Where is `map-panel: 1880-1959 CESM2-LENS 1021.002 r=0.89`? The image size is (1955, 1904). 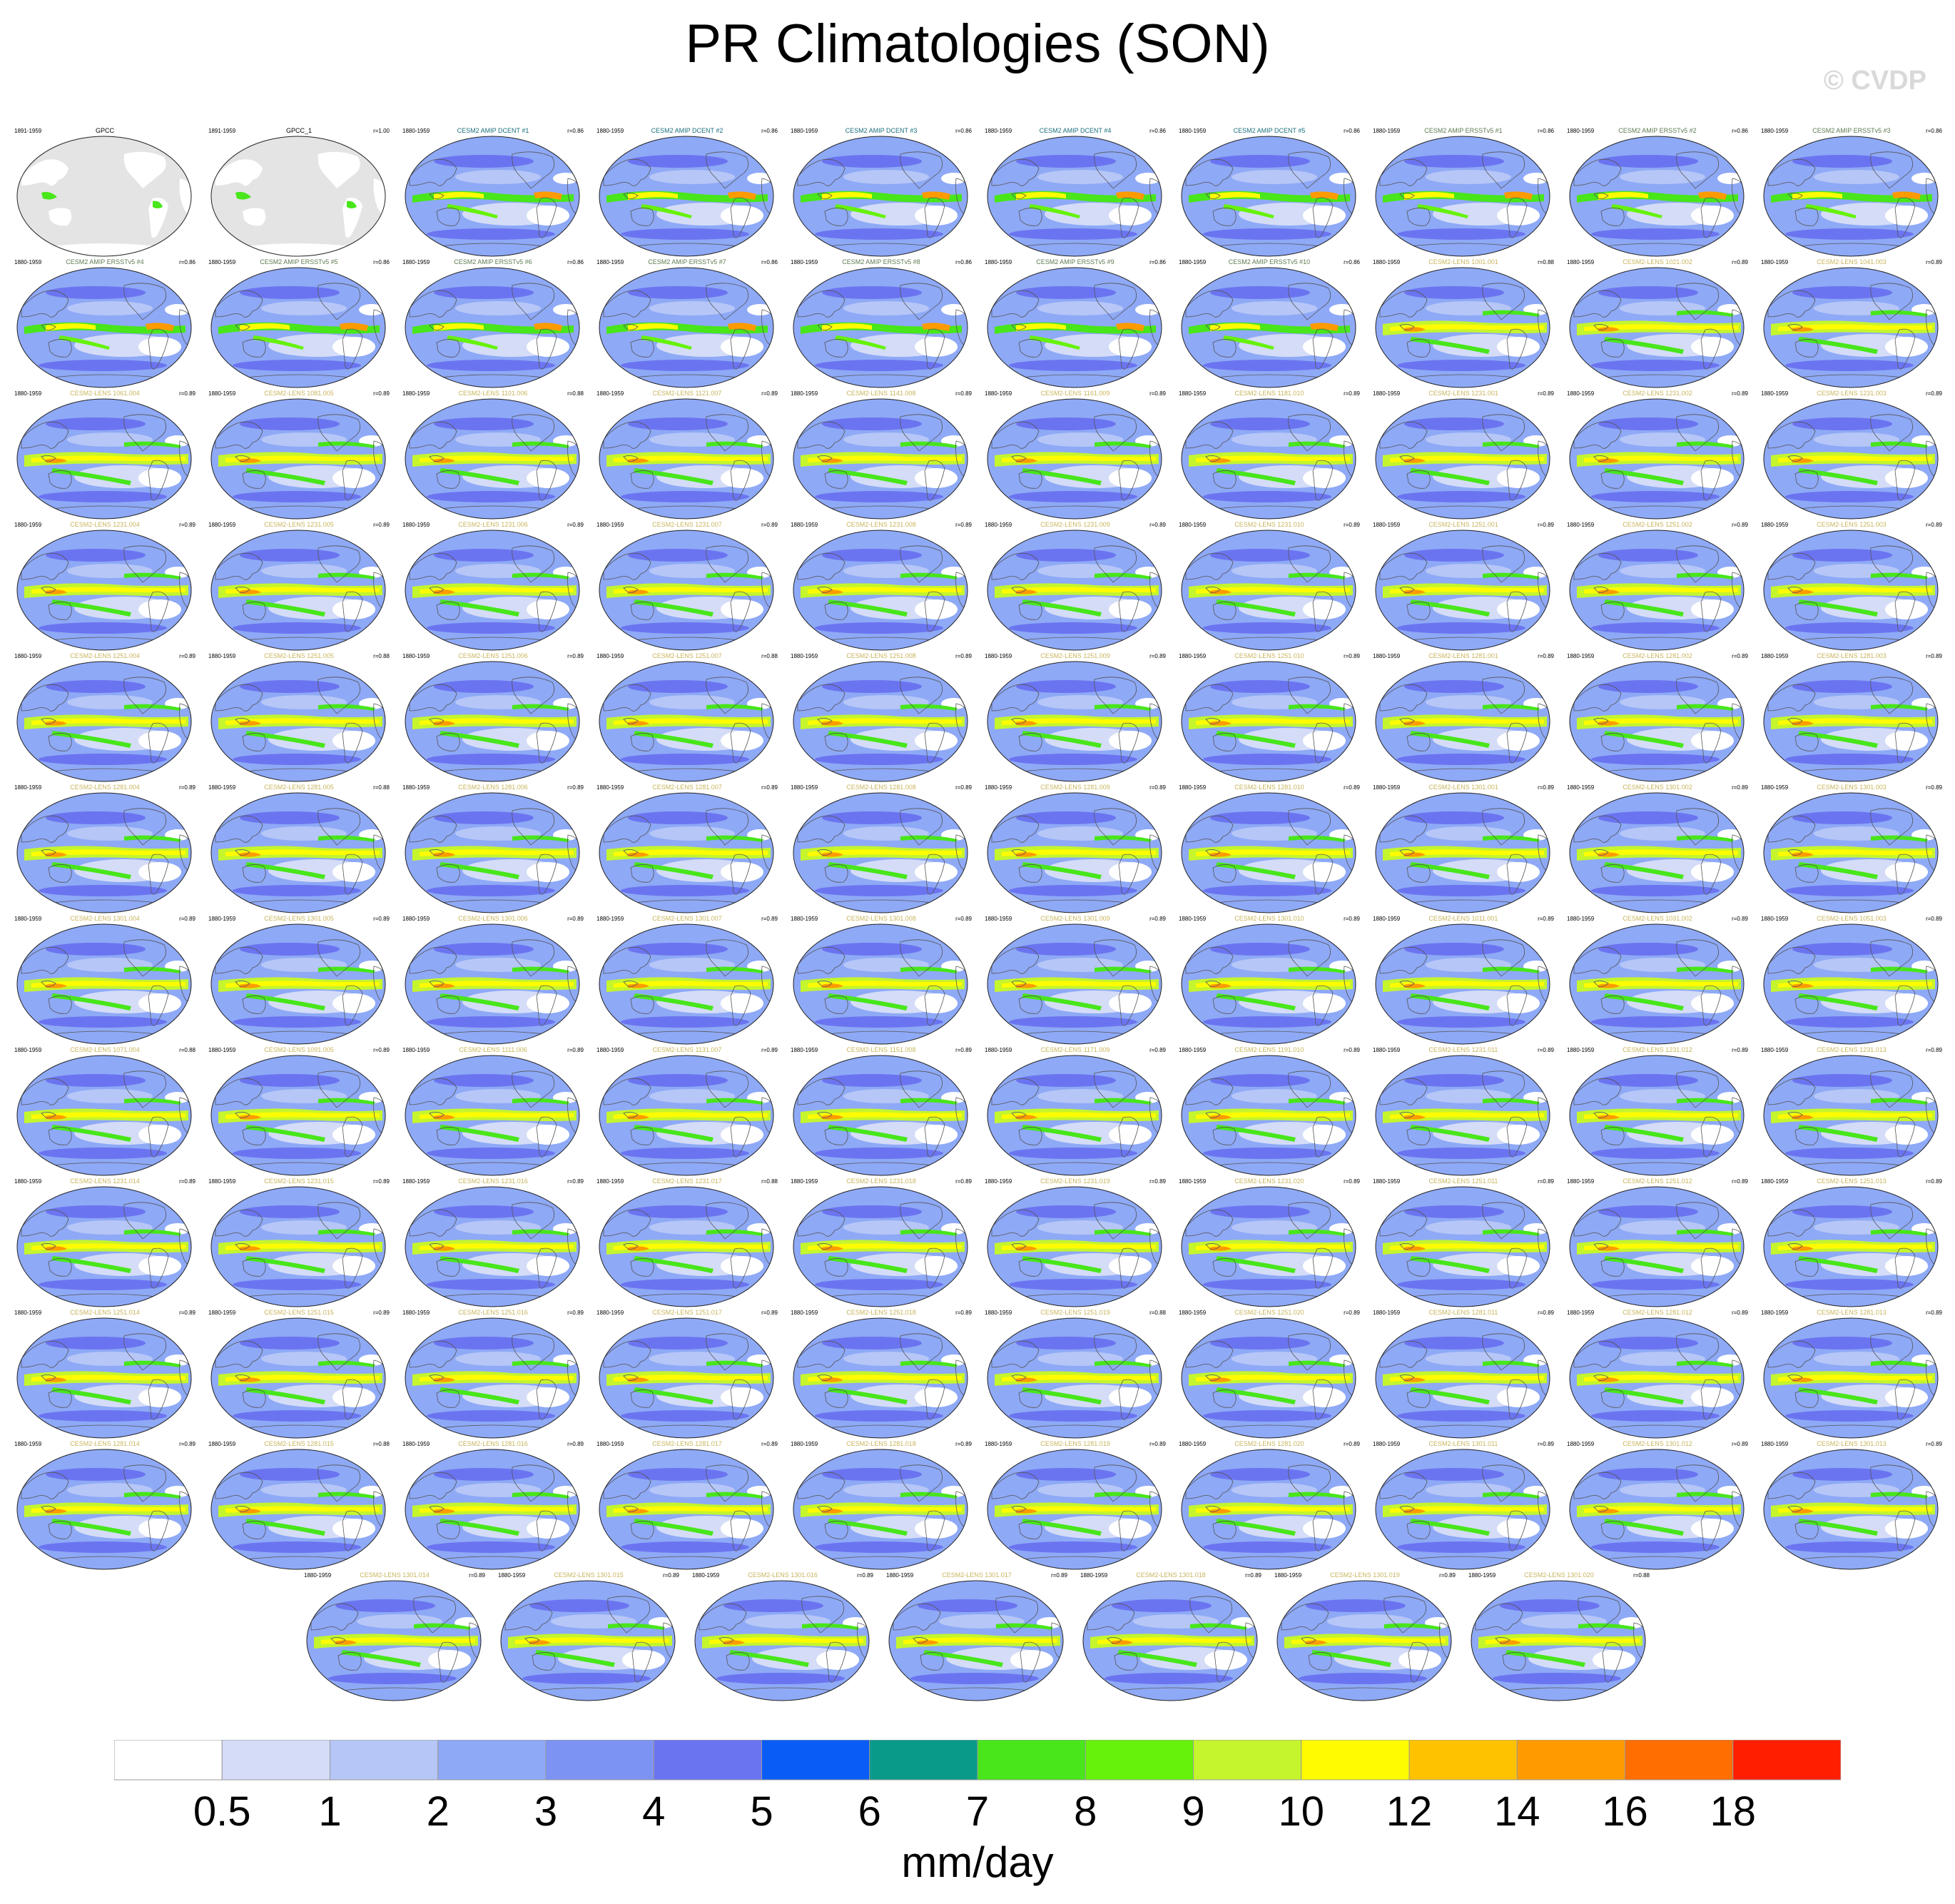
map-panel: 1880-1959 CESM2-LENS 1021.002 r=0.89 is located at coordinates (1657, 324).